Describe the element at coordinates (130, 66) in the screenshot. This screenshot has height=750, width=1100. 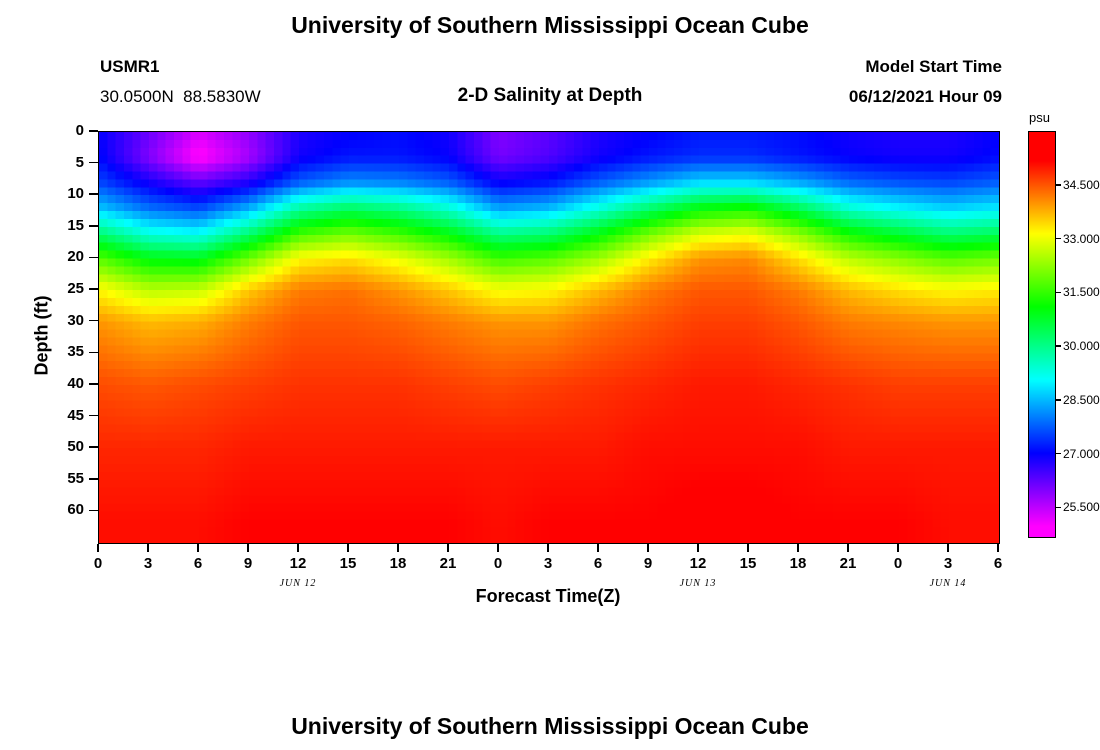
I see `station-id: USMR1` at that location.